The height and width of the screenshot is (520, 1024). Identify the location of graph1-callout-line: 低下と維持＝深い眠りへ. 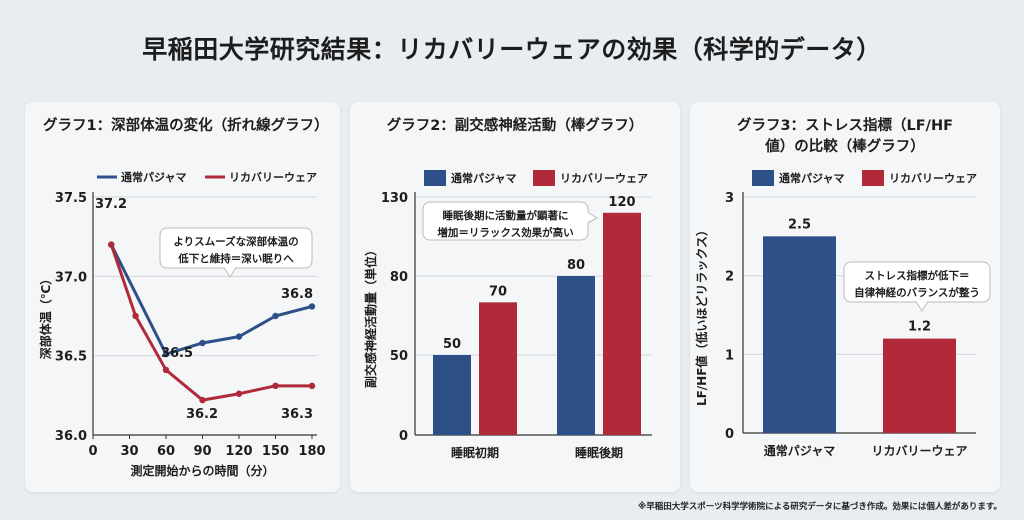
(235, 258).